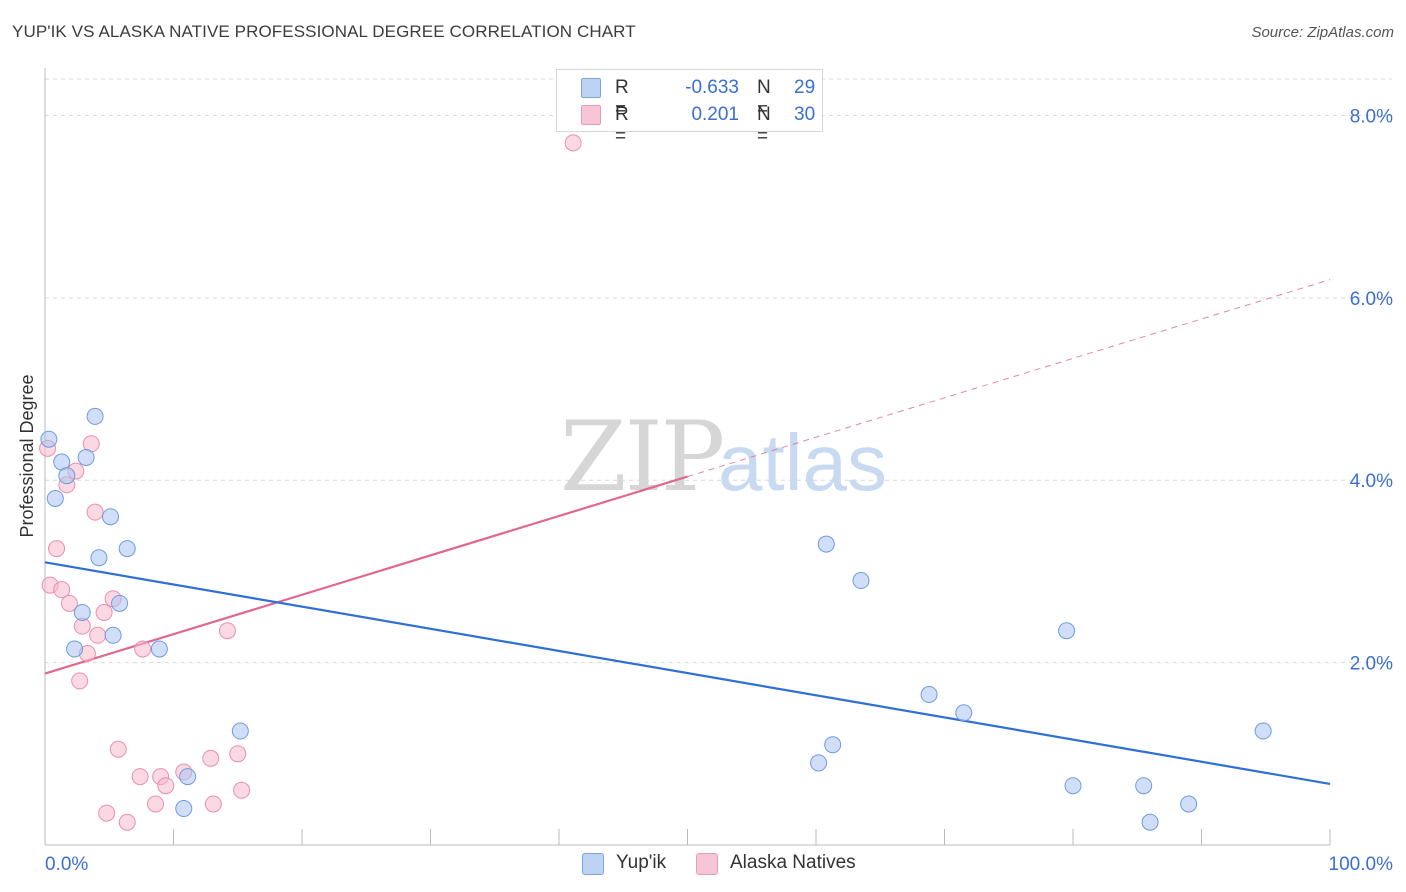 The width and height of the screenshot is (1406, 892). I want to click on legend-r-value: 0.201, so click(715, 114).